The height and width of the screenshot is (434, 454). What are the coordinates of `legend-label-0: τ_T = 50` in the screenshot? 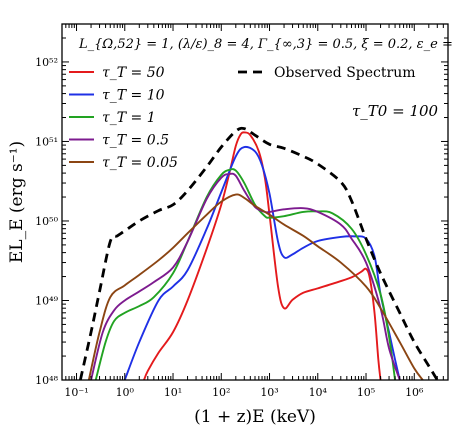 It's located at (133, 73).